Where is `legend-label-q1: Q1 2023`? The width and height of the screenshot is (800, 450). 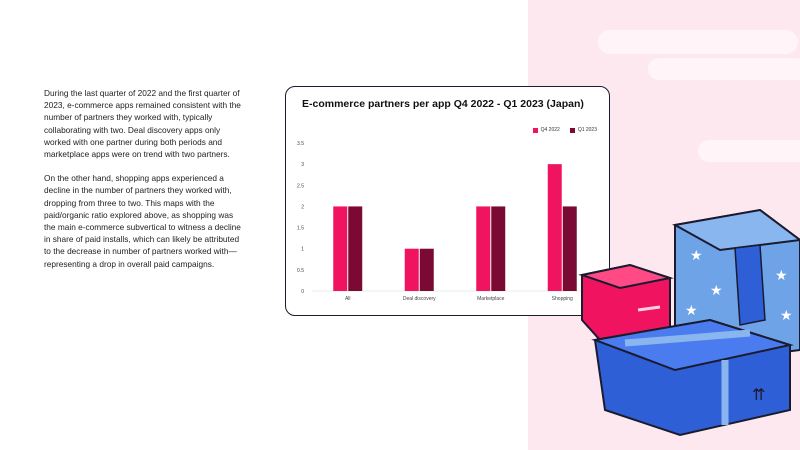 legend-label-q1: Q1 2023 is located at coordinates (587, 130).